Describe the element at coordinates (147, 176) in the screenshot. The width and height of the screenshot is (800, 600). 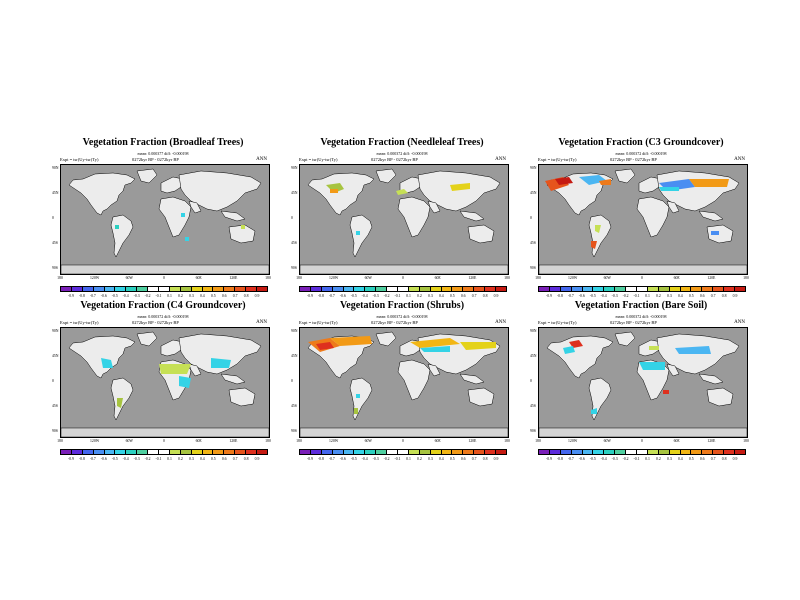
I see `greenland-landmass` at that location.